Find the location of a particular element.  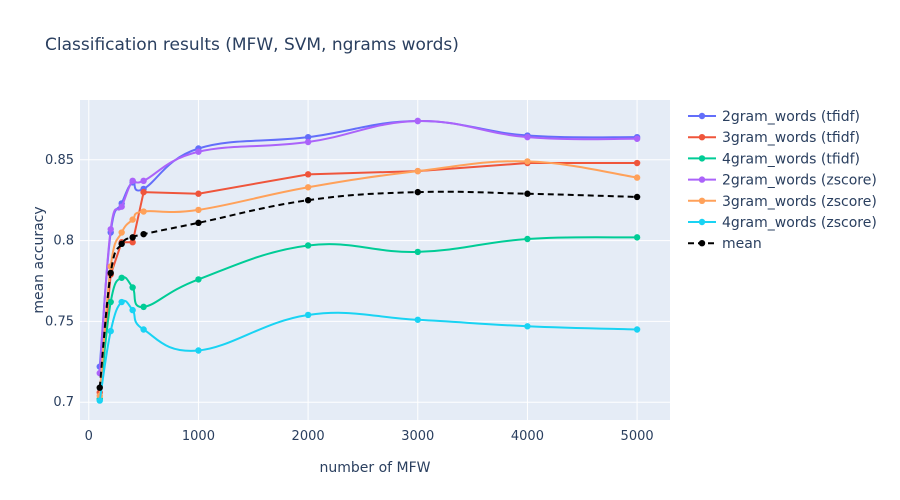

legend-item: 2gram_words (tfidf) is located at coordinates (774, 117).